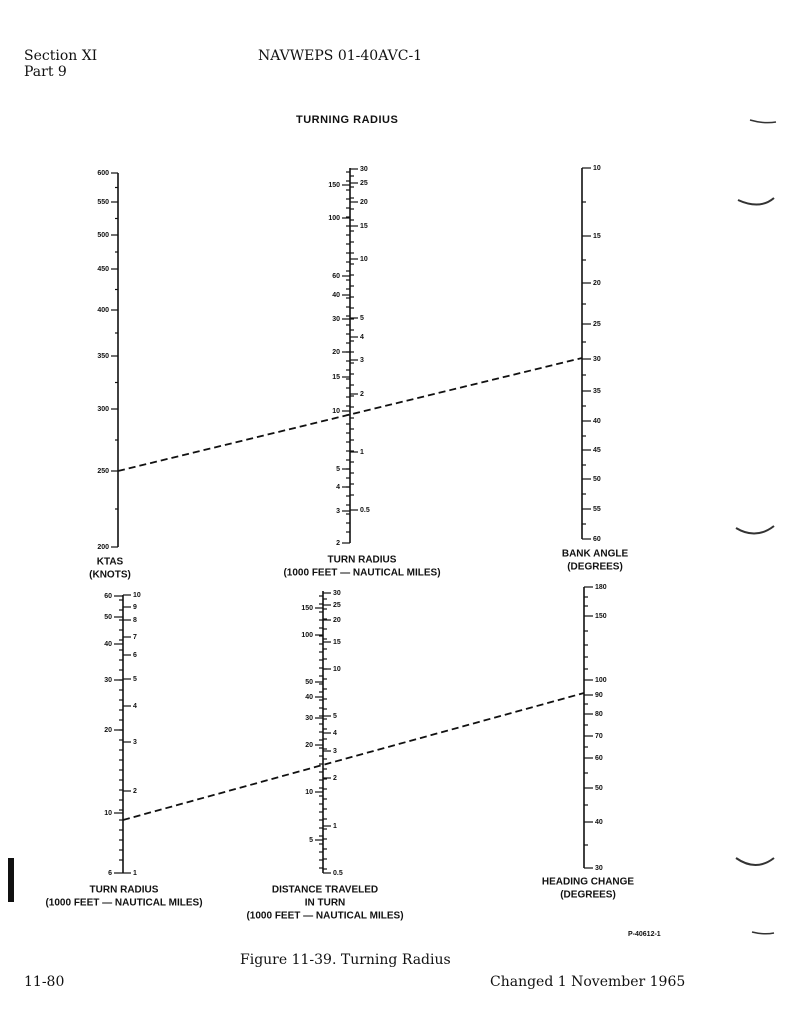  Describe the element at coordinates (44, 982) in the screenshot. I see `page-number: 11-80` at that location.